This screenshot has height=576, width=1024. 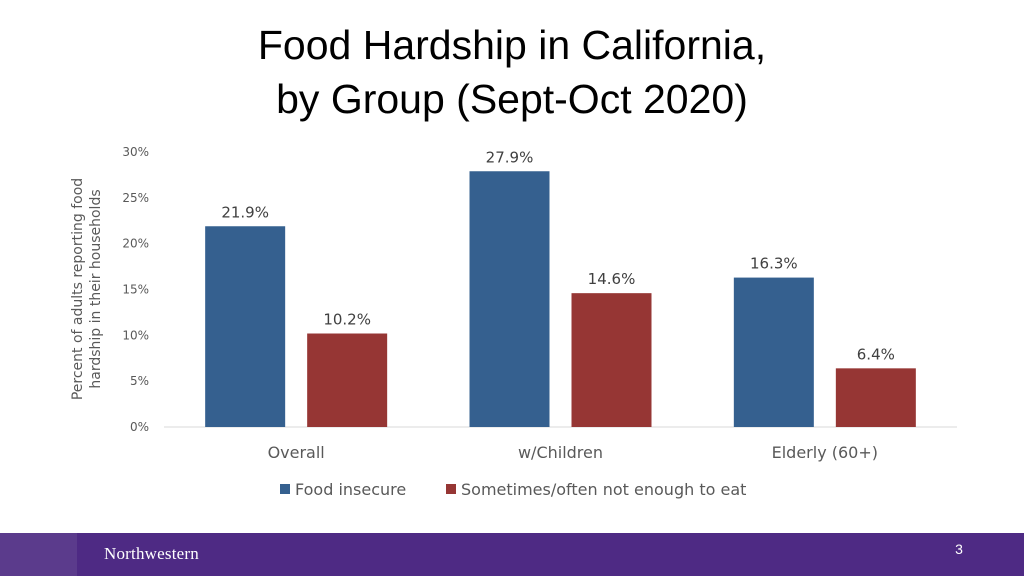 I want to click on y-axis-title-line-1: Percent of adults reporting food, so click(x=78, y=289).